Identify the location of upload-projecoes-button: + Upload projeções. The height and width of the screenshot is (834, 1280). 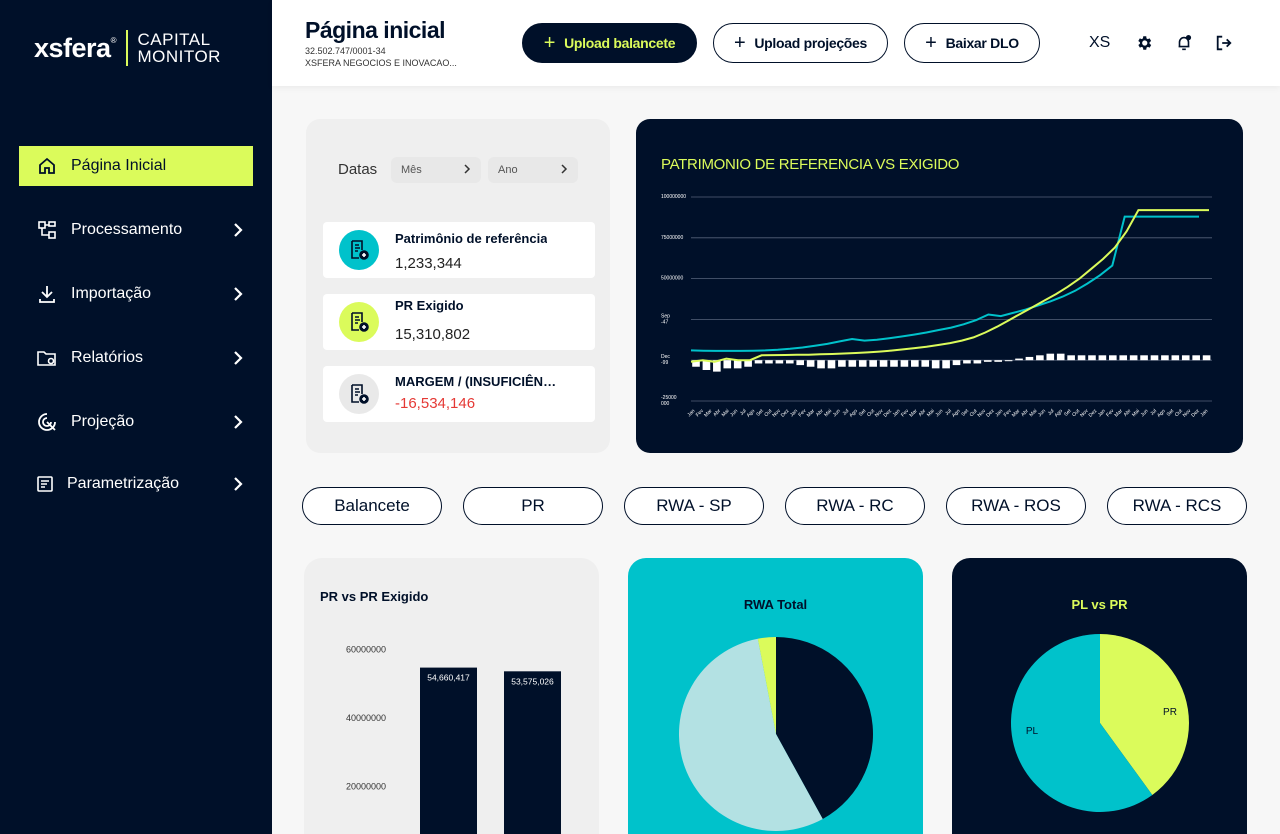
(800, 43).